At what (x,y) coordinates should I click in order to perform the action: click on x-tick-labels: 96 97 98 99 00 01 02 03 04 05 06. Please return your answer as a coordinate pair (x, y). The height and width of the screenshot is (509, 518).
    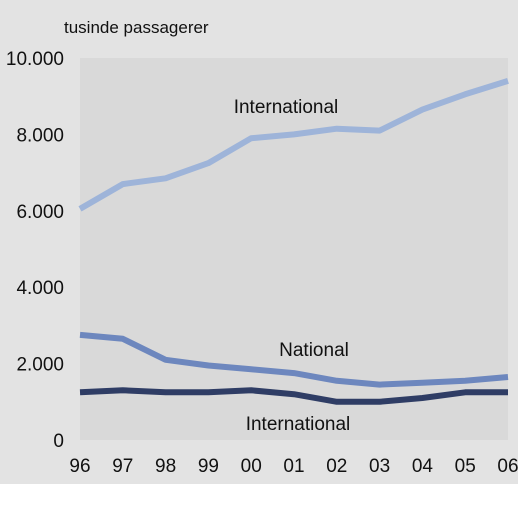
    Looking at the image, I should click on (293, 466).